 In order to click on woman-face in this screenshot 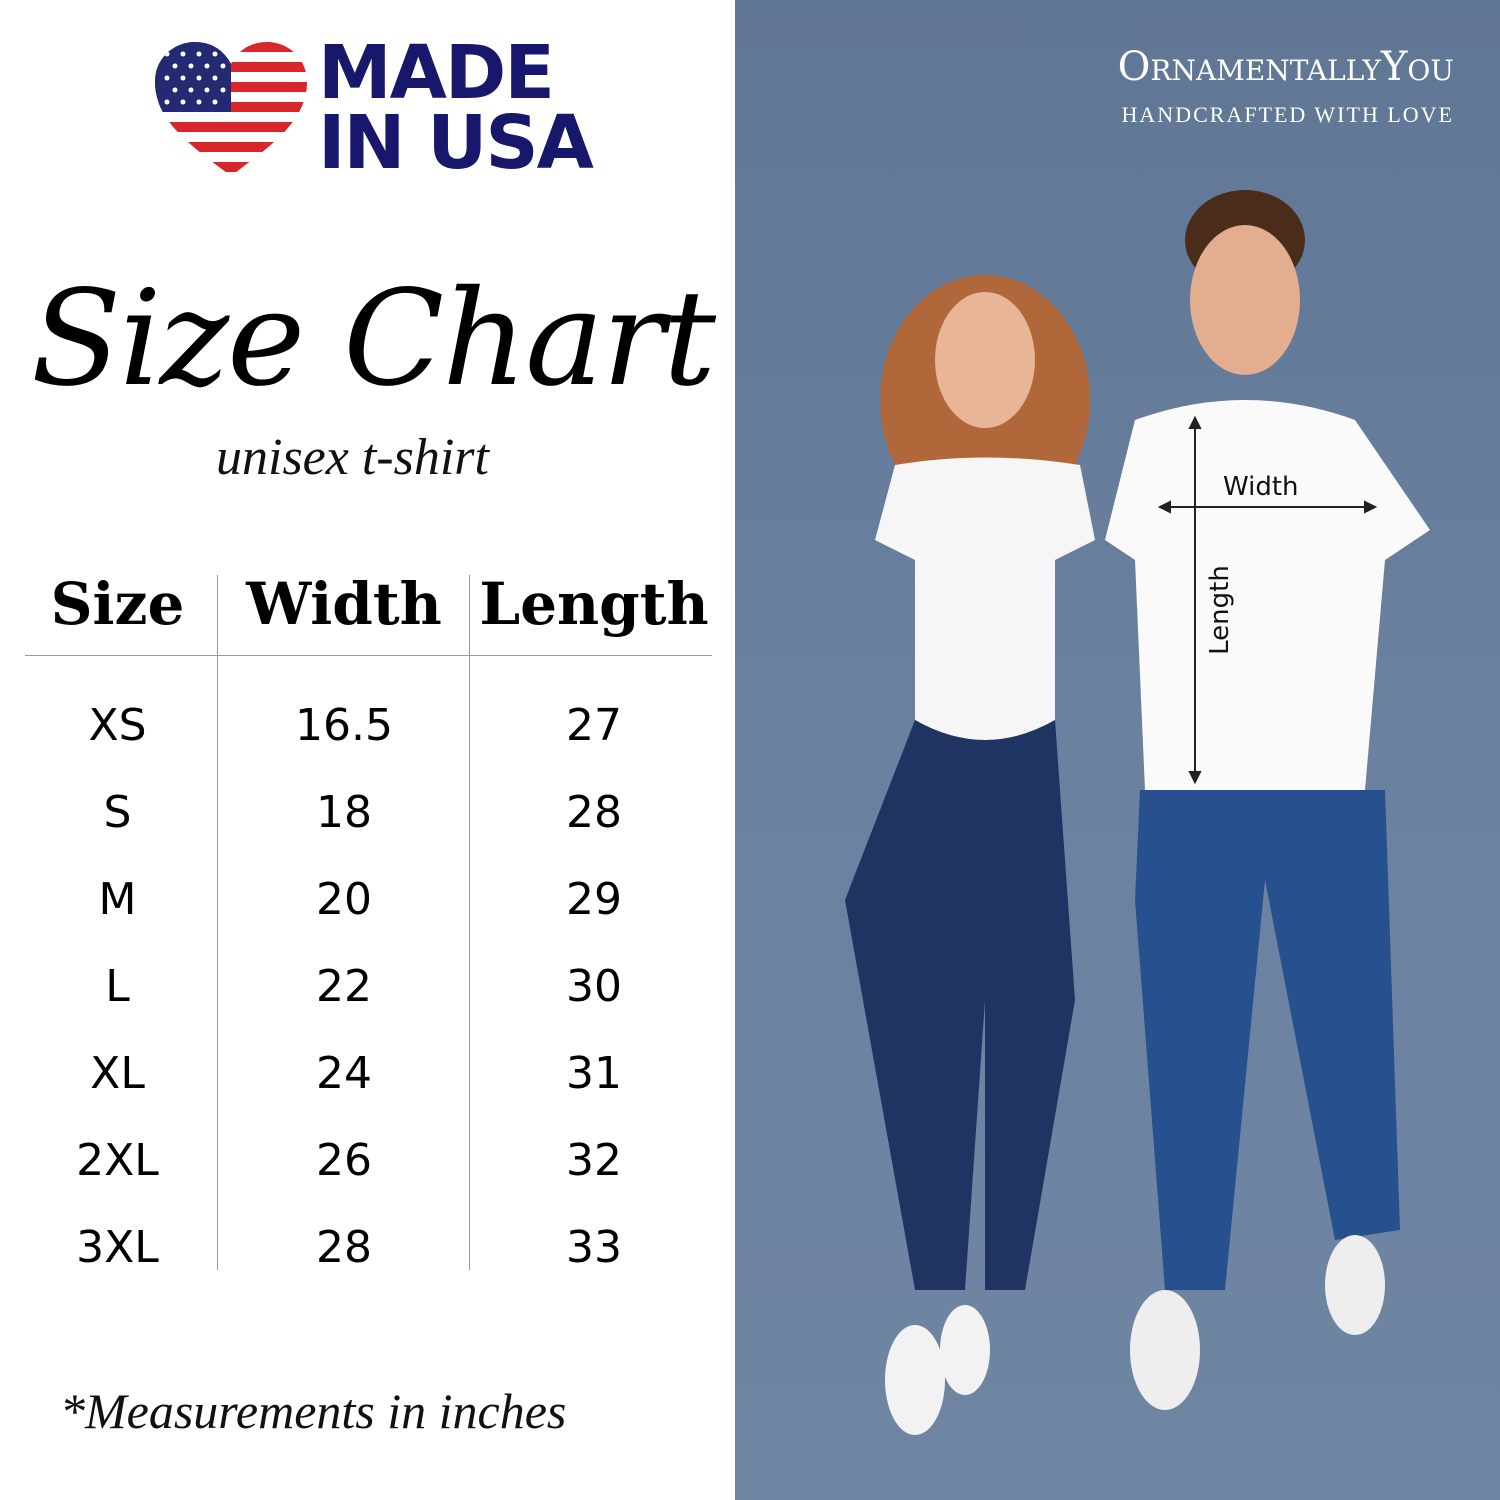, I will do `click(985, 360)`.